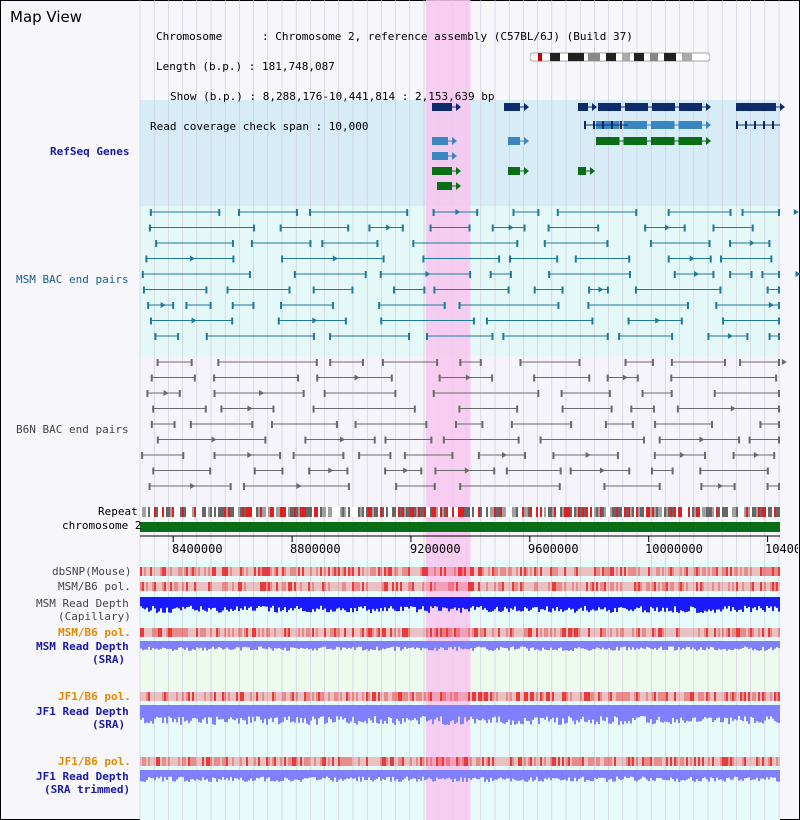 The width and height of the screenshot is (800, 820). What do you see at coordinates (620, 57) in the screenshot?
I see `chromosome-ideogram` at bounding box center [620, 57].